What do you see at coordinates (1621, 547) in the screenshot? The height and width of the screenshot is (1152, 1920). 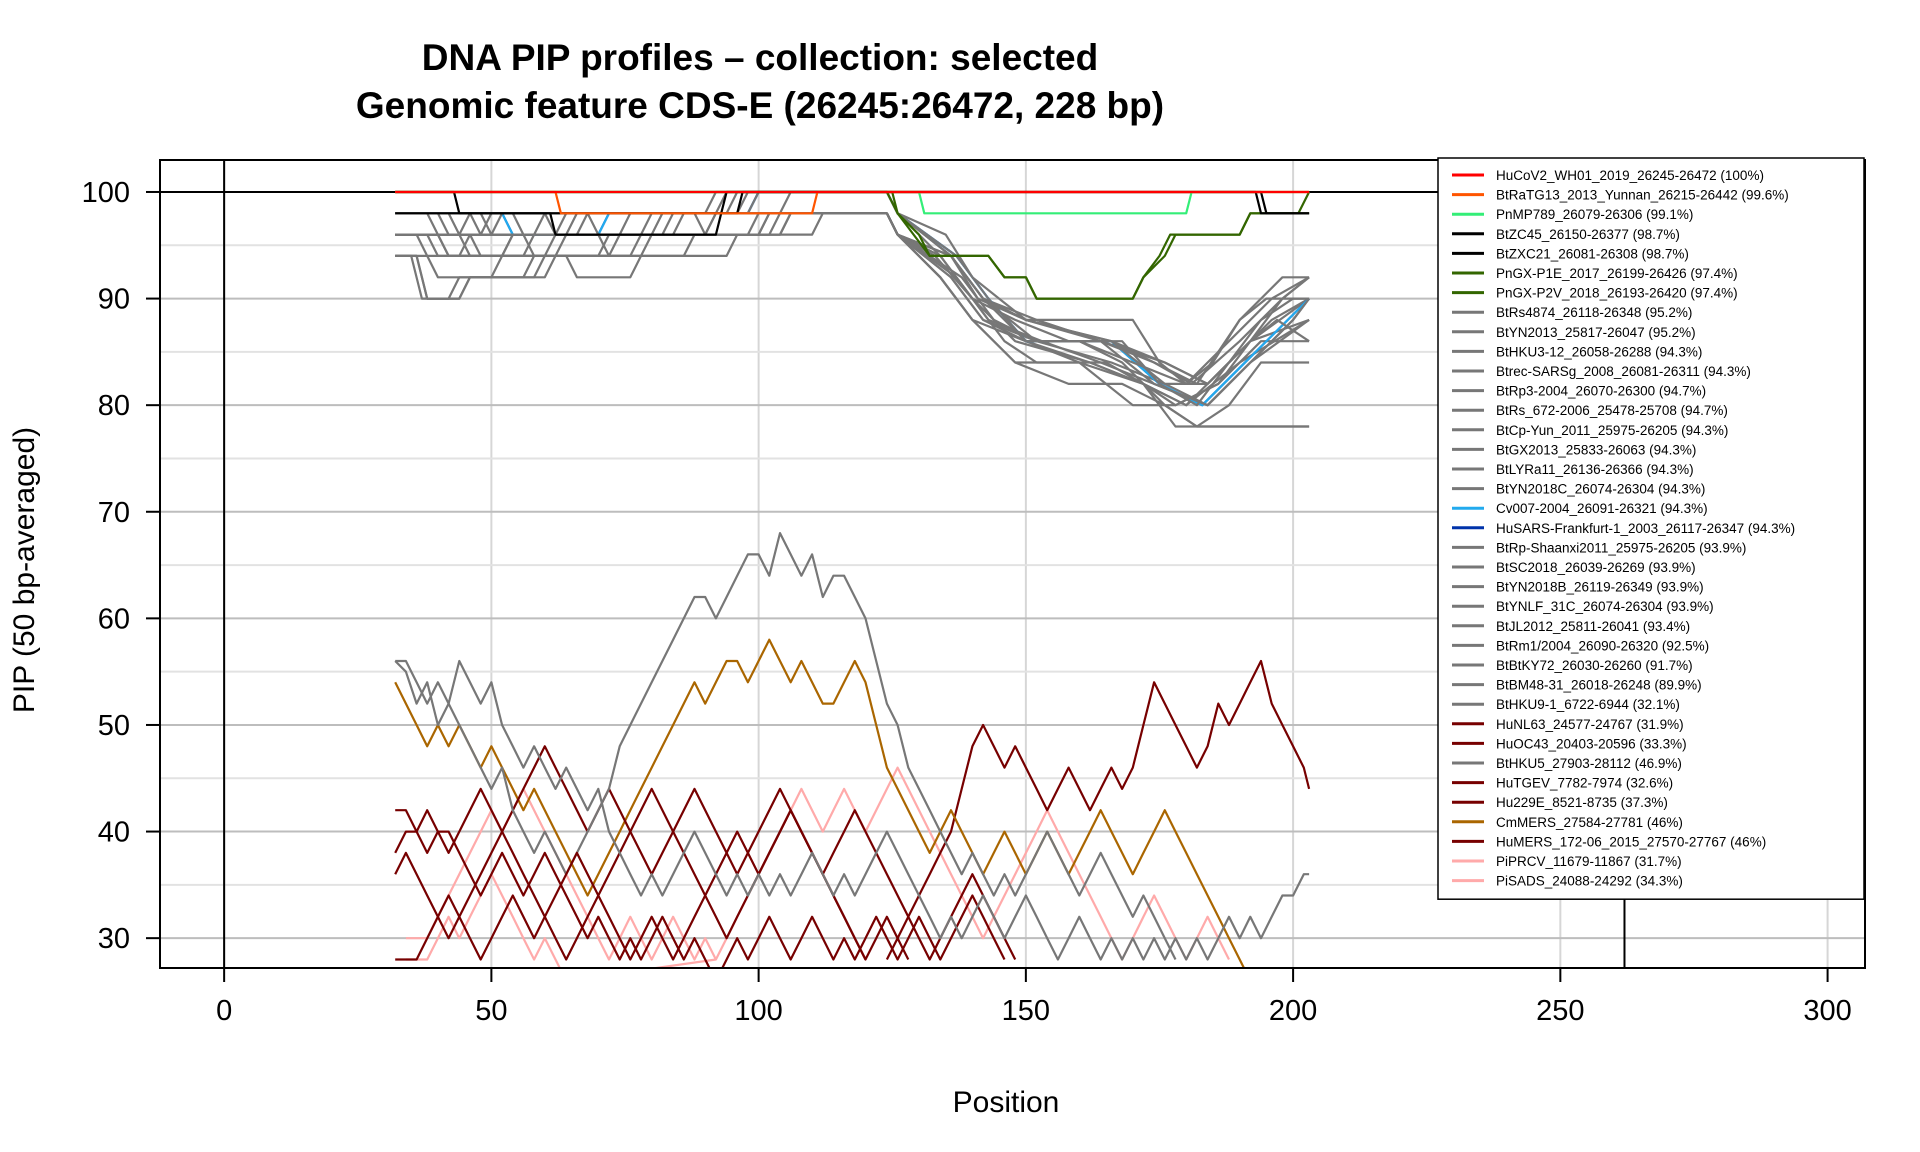 I see `legend-entry: BtRp-Shaanxi2011_25975-26205 (93.9%)` at bounding box center [1621, 547].